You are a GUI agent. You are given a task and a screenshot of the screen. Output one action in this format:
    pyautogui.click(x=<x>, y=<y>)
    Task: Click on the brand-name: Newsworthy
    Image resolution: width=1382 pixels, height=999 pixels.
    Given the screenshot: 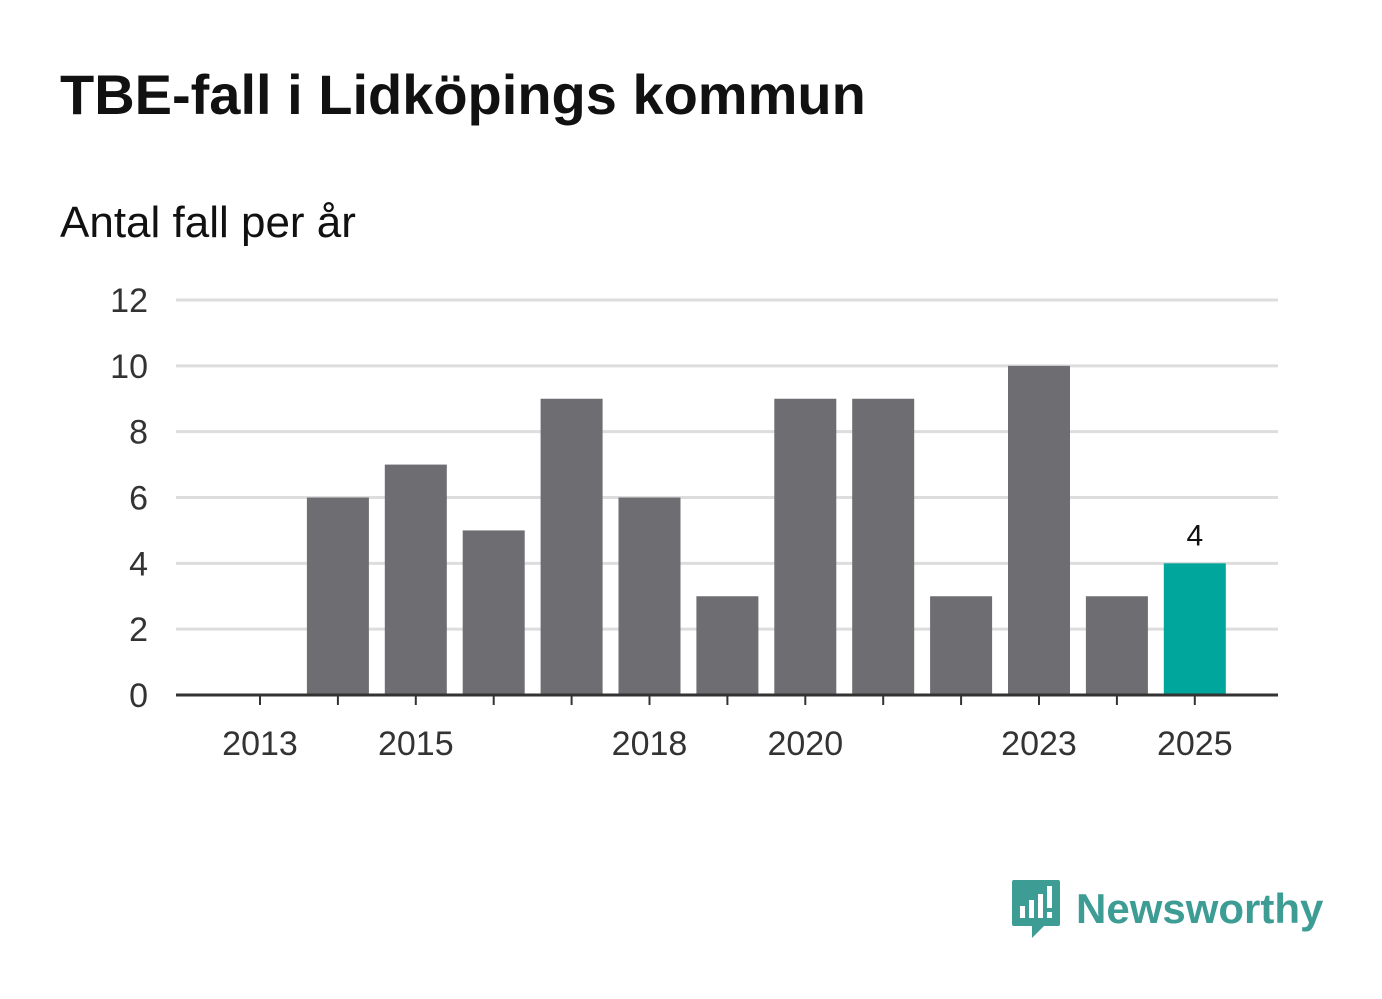 What is the action you would take?
    pyautogui.click(x=1200, y=908)
    